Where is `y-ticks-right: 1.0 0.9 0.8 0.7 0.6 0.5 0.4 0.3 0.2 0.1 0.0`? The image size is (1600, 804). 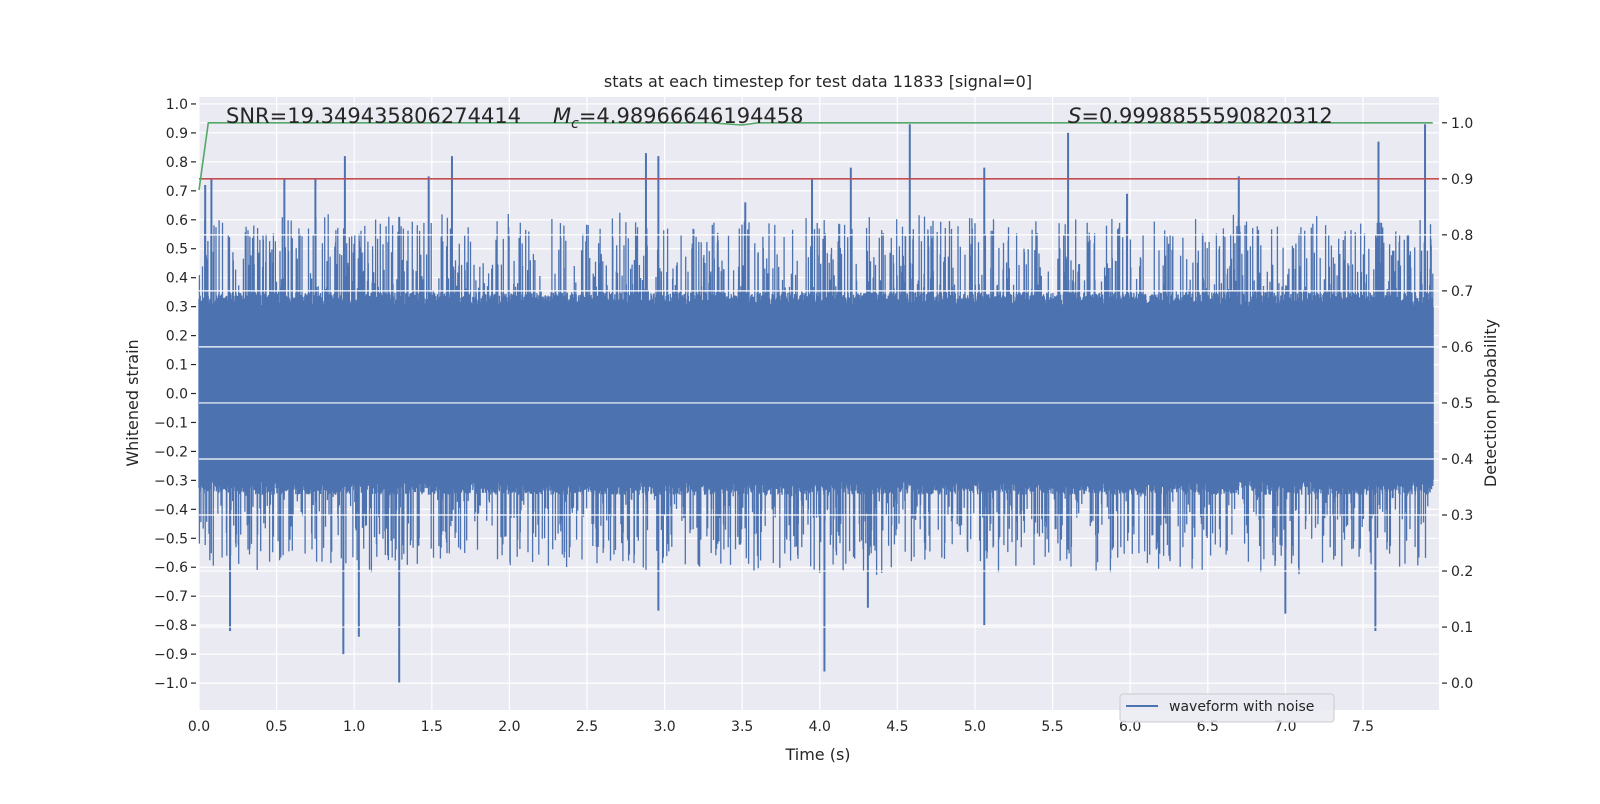
y-ticks-right: 1.0 0.9 0.8 0.7 0.6 0.5 0.4 0.3 0.2 0.1 0.0 is located at coordinates (1457, 404).